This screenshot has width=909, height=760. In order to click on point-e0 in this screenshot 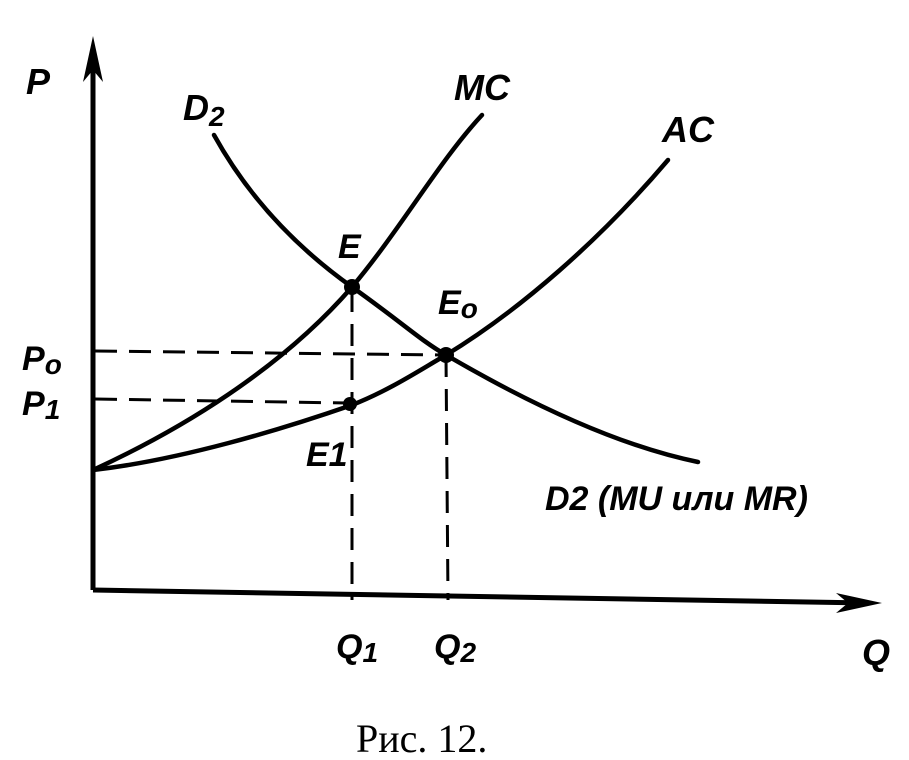, I will do `click(446, 355)`.